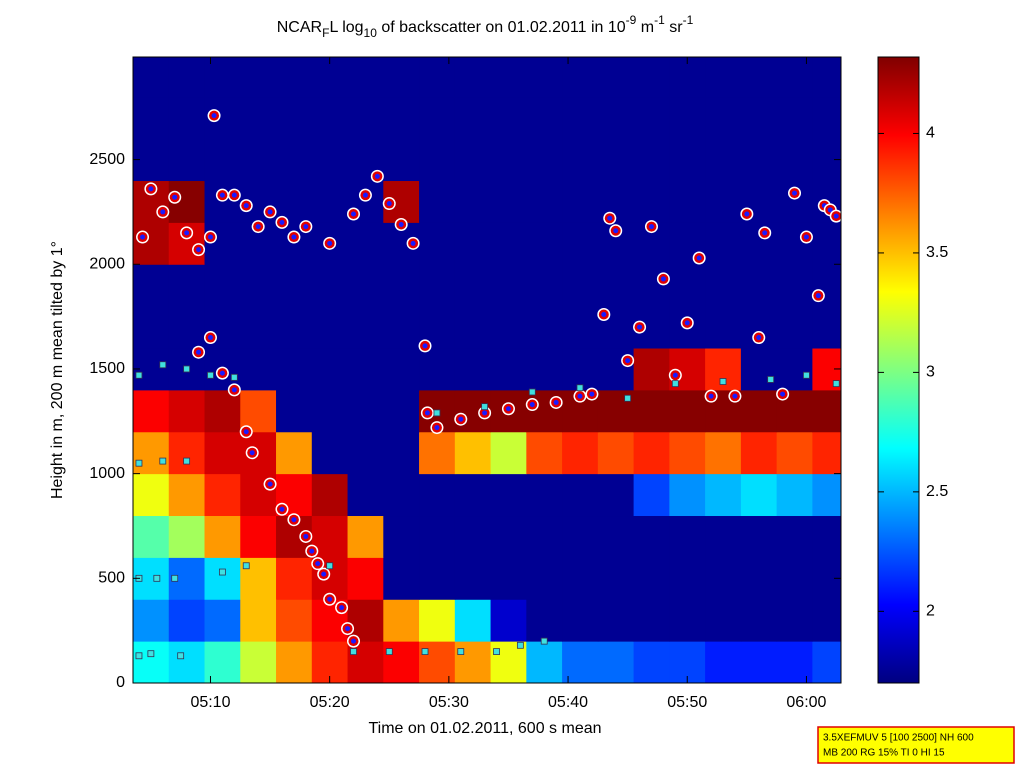 The height and width of the screenshot is (767, 1023). Describe the element at coordinates (107, 159) in the screenshot. I see `y-tick-label: 2500` at that location.